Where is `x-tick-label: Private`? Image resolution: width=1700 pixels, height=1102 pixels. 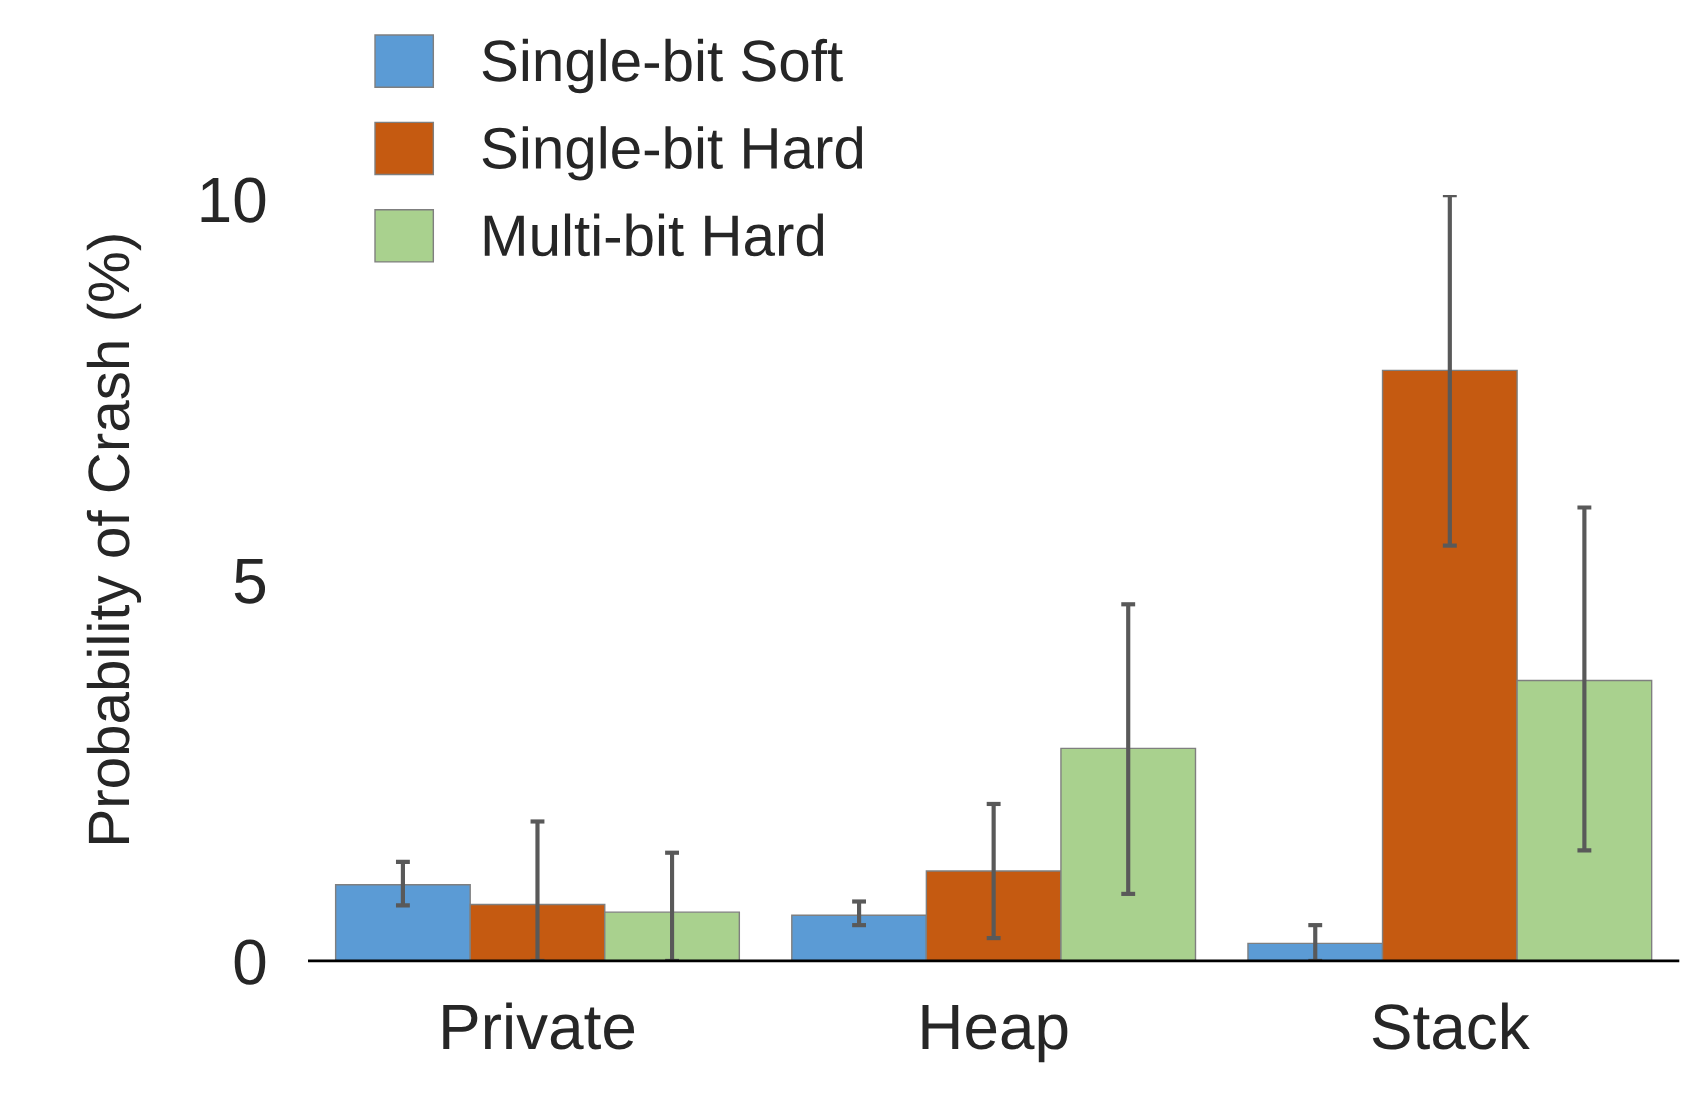
x-tick-label: Private is located at coordinates (539, 1026).